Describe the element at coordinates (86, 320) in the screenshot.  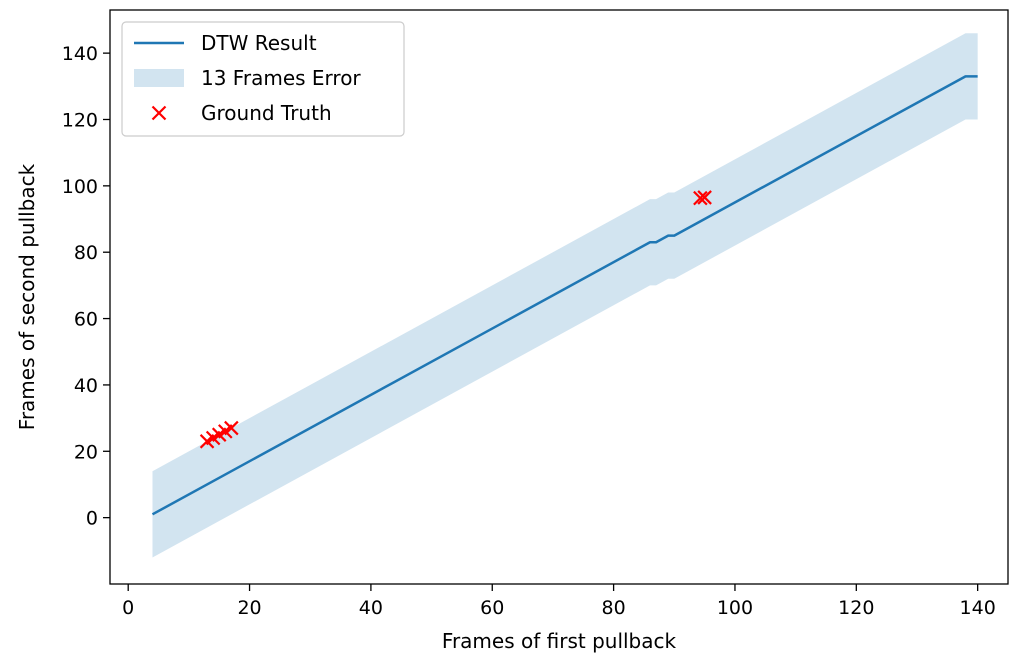
I see `y-tick-label: 60` at that location.